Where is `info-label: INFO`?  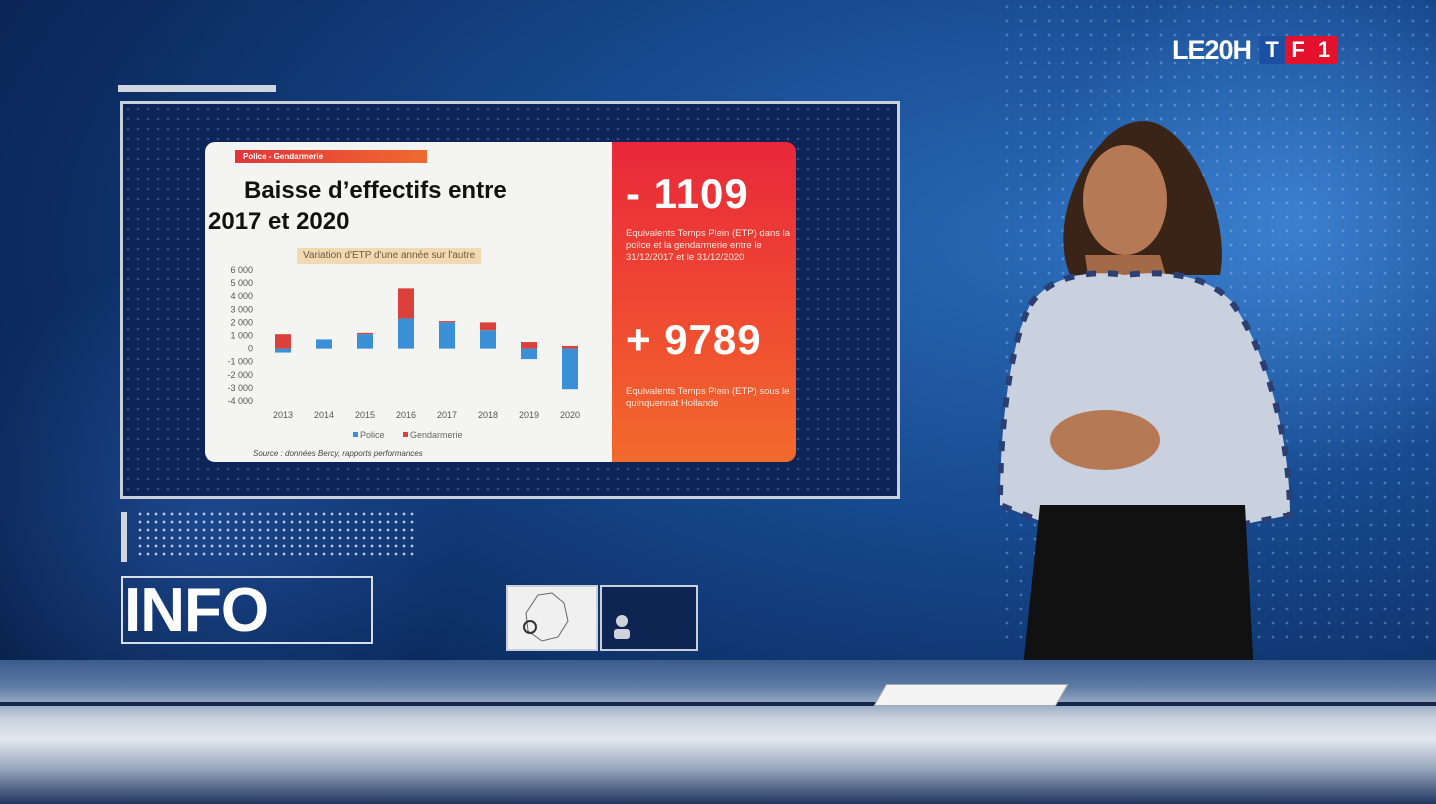 info-label: INFO is located at coordinates (196, 610).